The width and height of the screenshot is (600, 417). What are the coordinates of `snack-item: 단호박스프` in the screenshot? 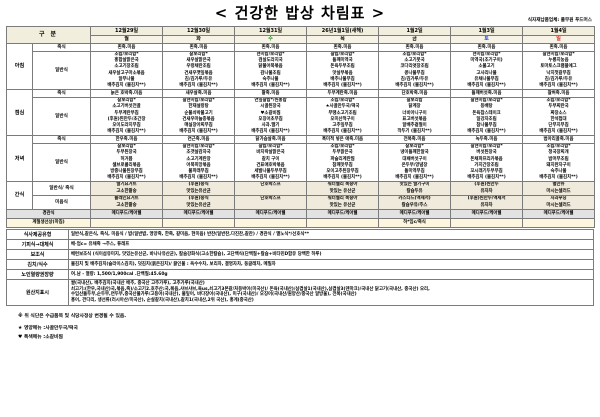 It's located at (270, 185).